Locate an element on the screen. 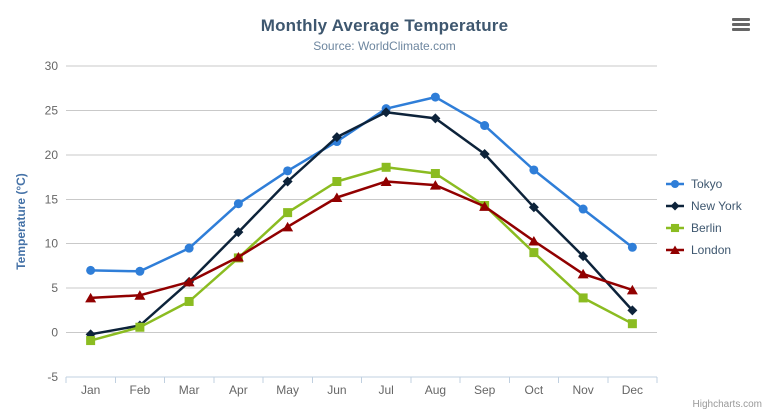 The height and width of the screenshot is (416, 769). legend: Tokyo New York Berlin London is located at coordinates (704, 217).